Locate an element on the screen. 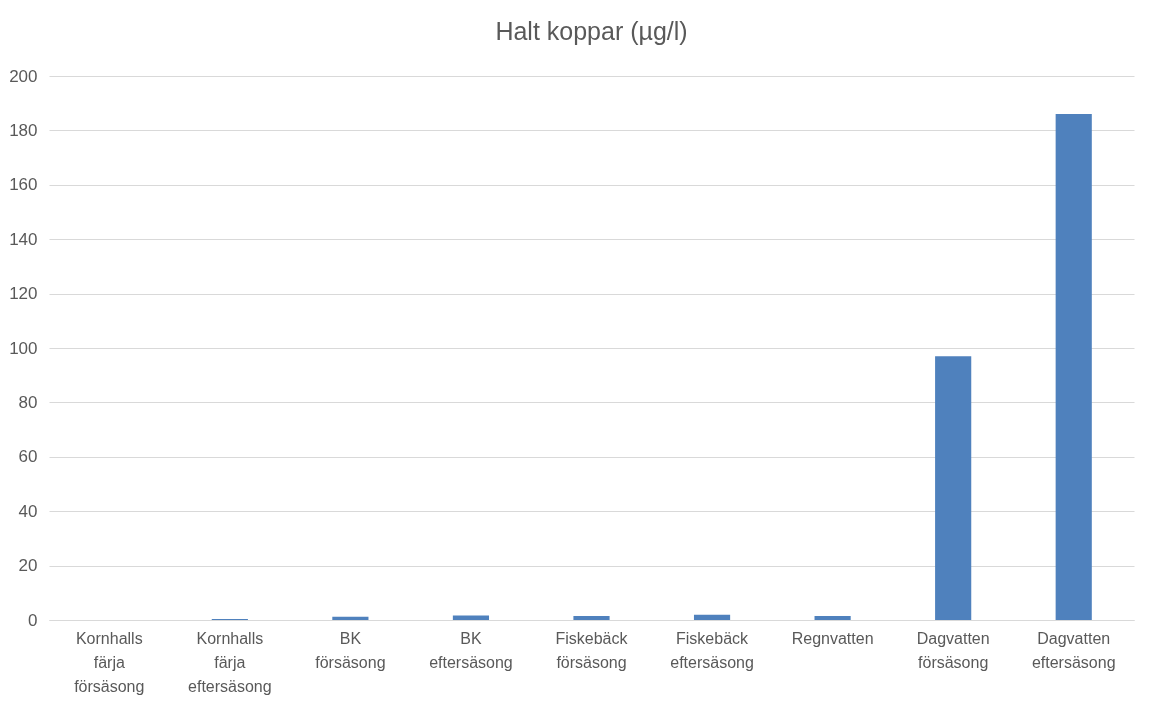  y-tick-label: 120 is located at coordinates (23, 294).